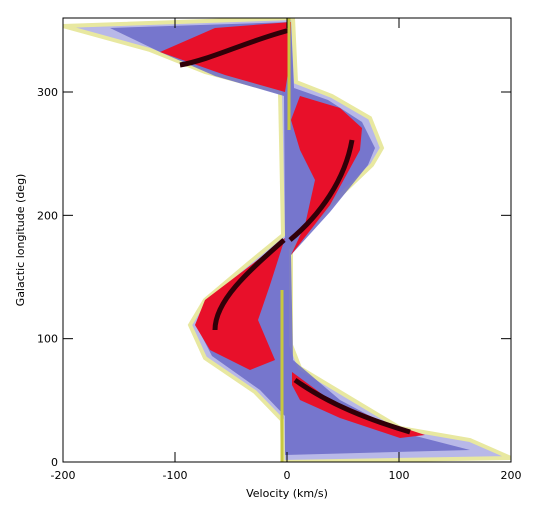 The height and width of the screenshot is (516, 541). What do you see at coordinates (20, 240) in the screenshot?
I see `y-axis-label: Galactic longitude (deg)` at bounding box center [20, 240].